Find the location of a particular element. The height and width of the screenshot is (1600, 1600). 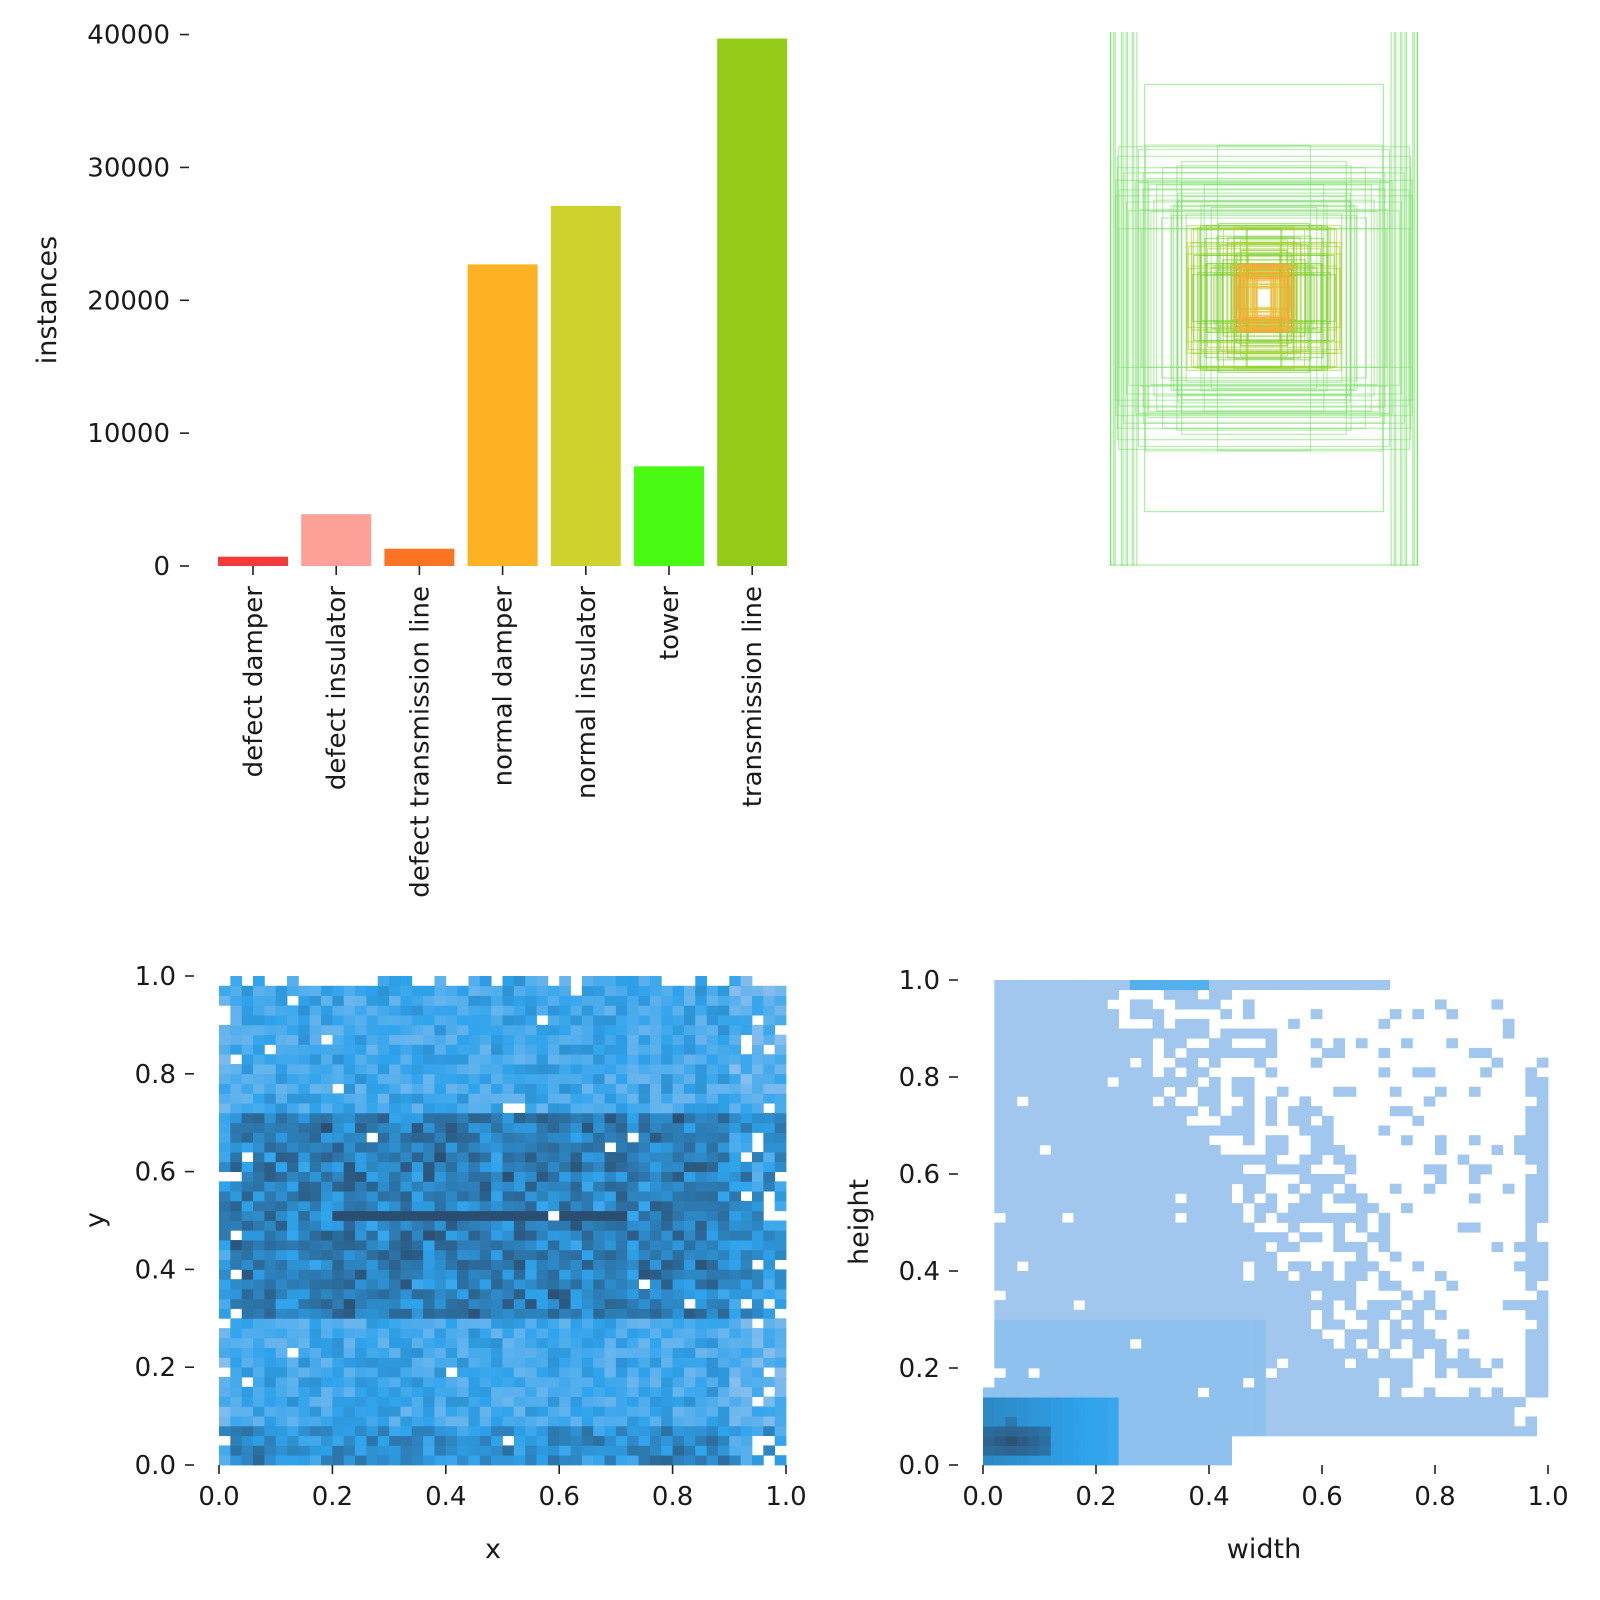

bar-y-tick-label: 0 is located at coordinates (161, 567).